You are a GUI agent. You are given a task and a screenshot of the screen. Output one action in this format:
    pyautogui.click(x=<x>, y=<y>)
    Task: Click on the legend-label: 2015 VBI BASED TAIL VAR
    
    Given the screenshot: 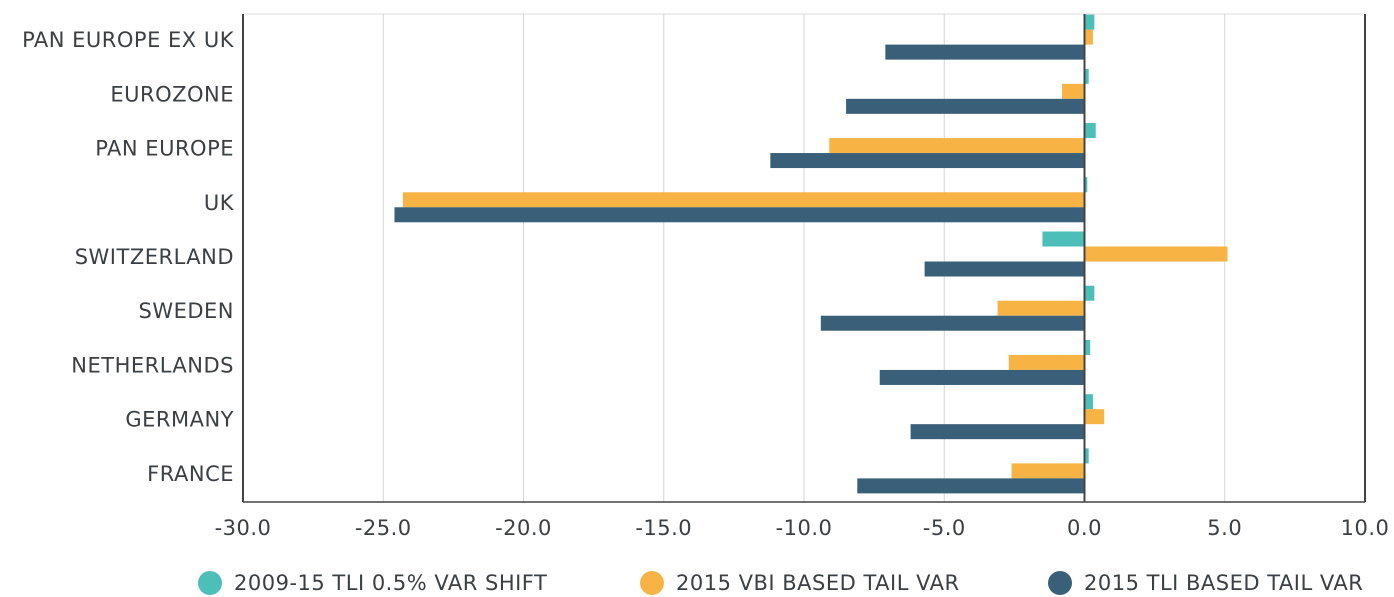 What is the action you would take?
    pyautogui.click(x=818, y=583)
    